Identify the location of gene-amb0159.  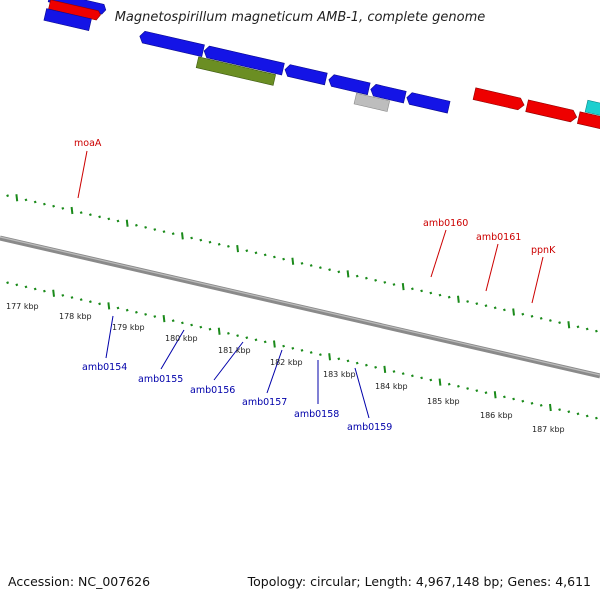
(428, 103).